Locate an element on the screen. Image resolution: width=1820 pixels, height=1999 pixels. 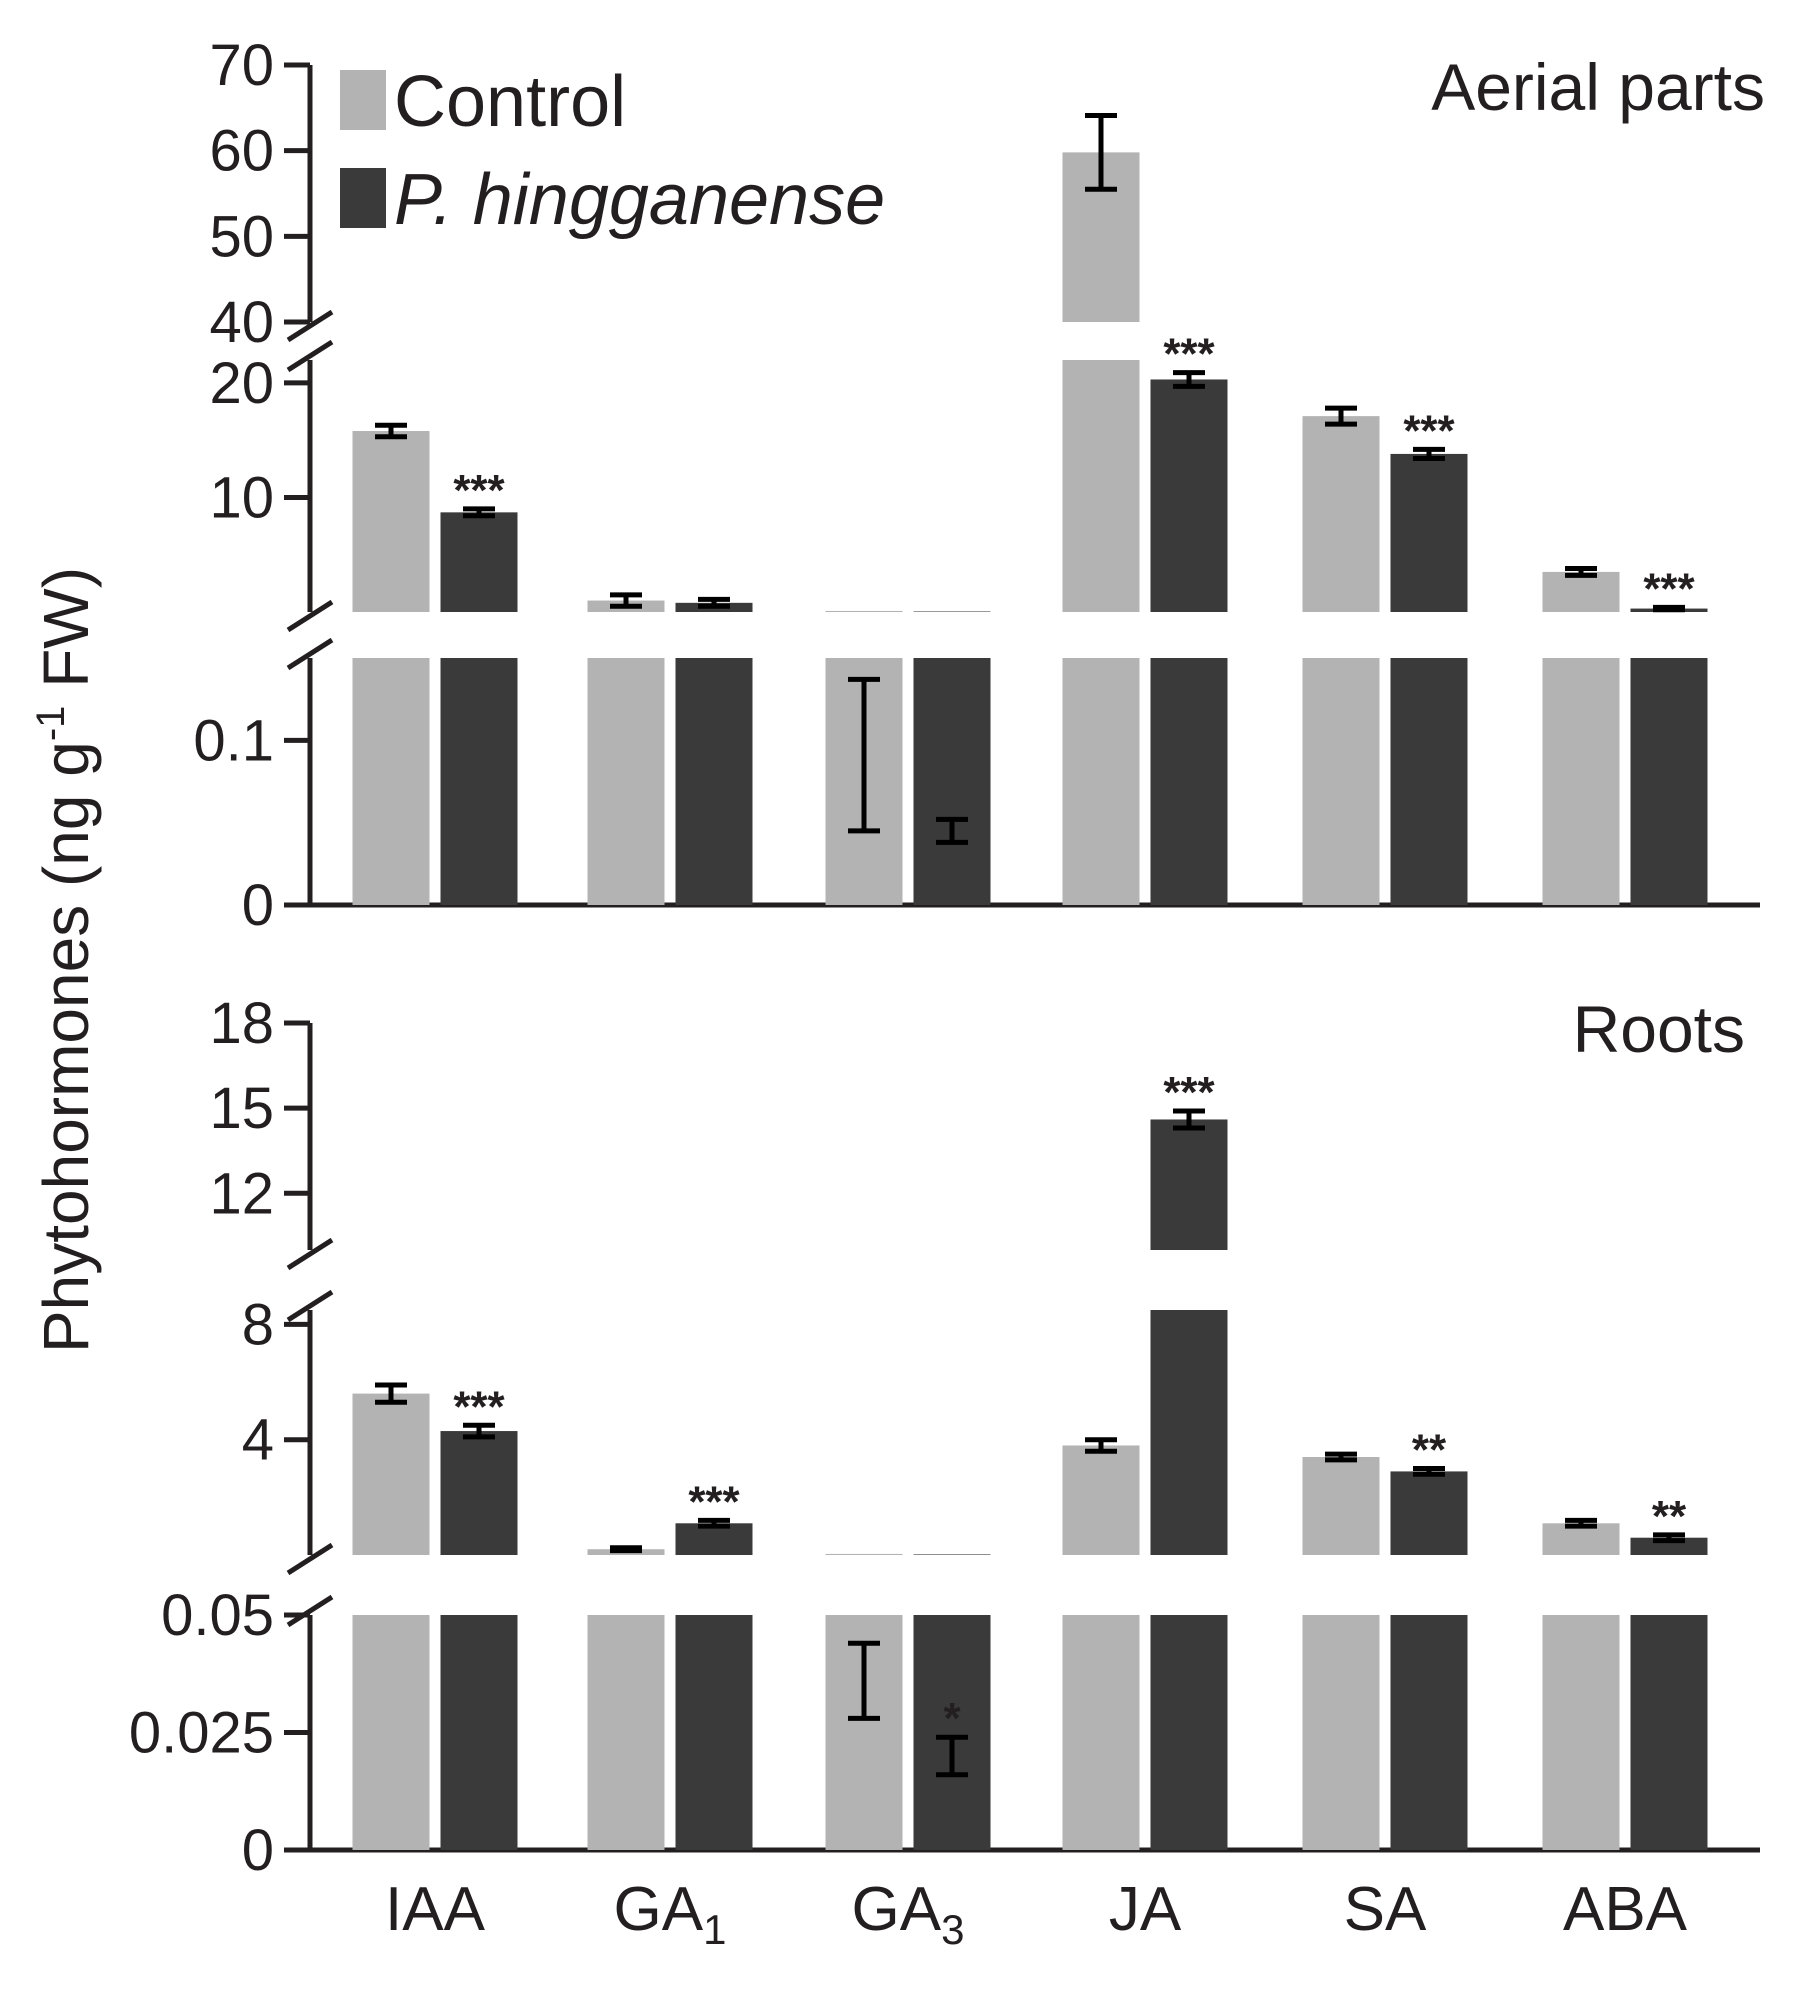
panel2-y-tick-label: 0.05 is located at coordinates (217, 1615).